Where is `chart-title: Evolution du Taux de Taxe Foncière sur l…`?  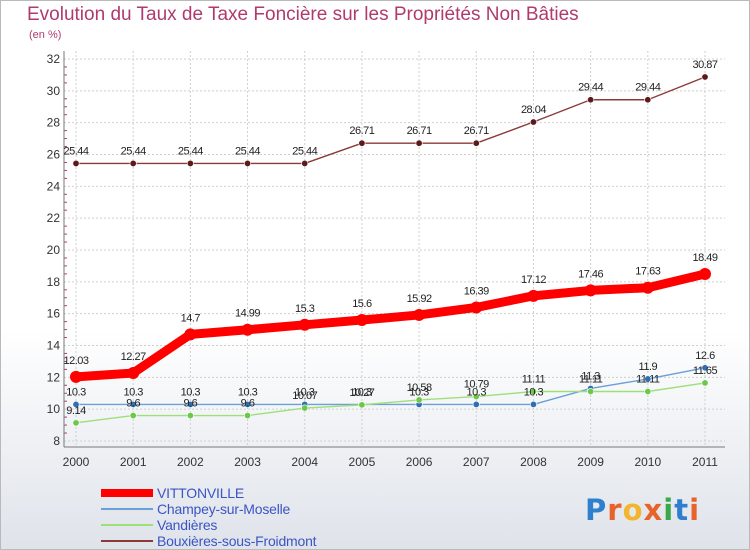 chart-title: Evolution du Taux de Taxe Foncière sur l… is located at coordinates (303, 14).